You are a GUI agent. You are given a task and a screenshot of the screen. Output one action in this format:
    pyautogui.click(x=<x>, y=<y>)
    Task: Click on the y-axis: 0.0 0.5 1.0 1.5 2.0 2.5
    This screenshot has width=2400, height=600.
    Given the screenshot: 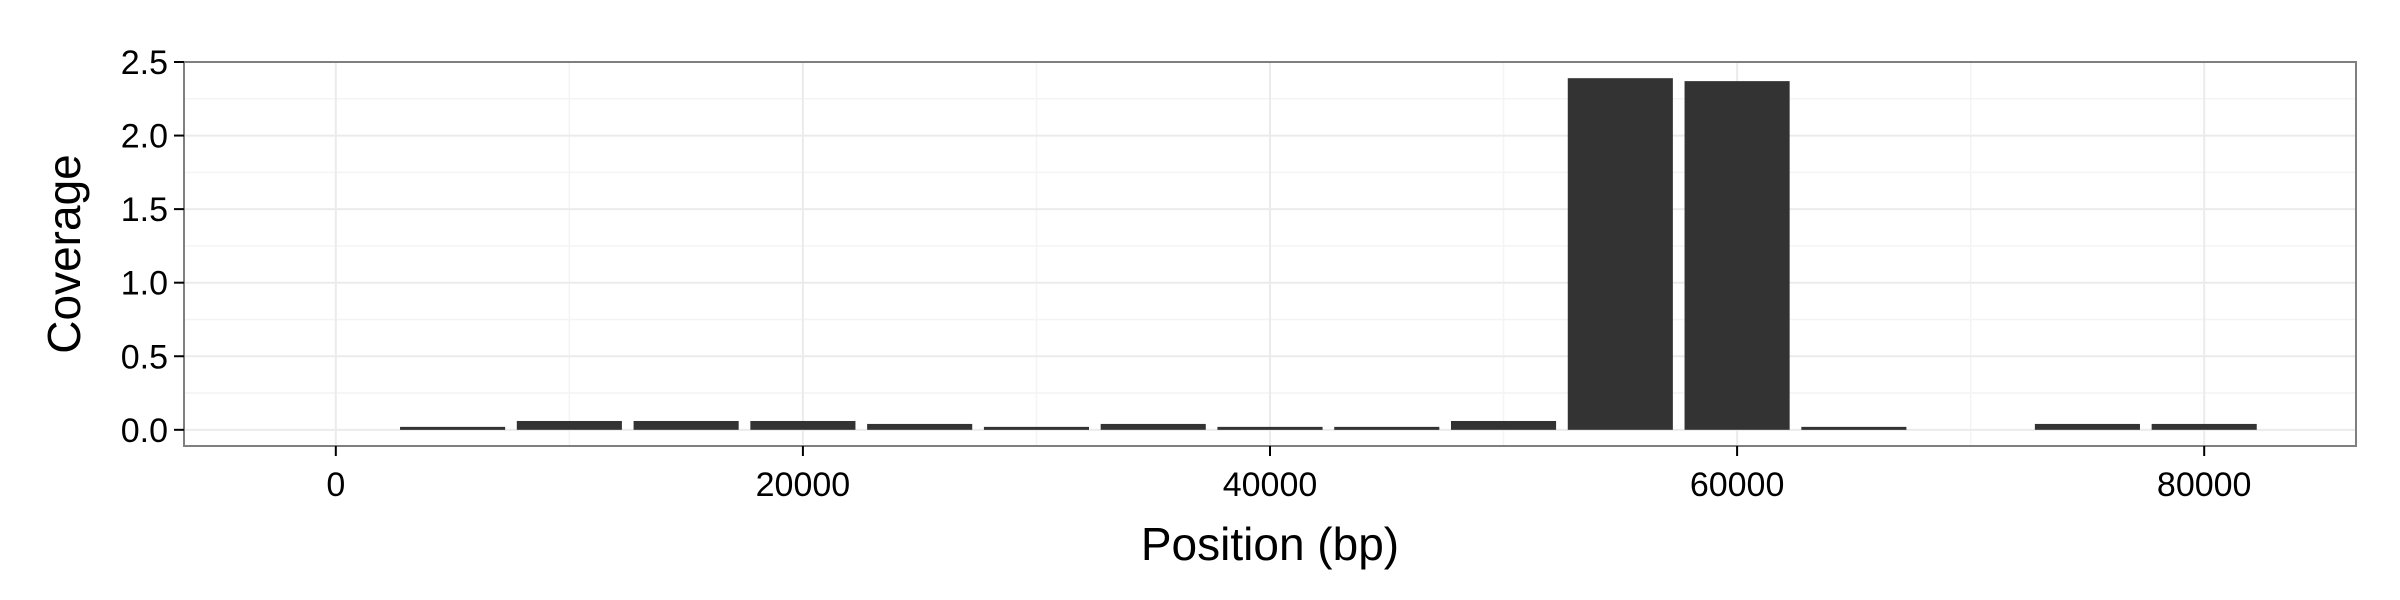 What is the action you would take?
    pyautogui.click(x=152, y=247)
    